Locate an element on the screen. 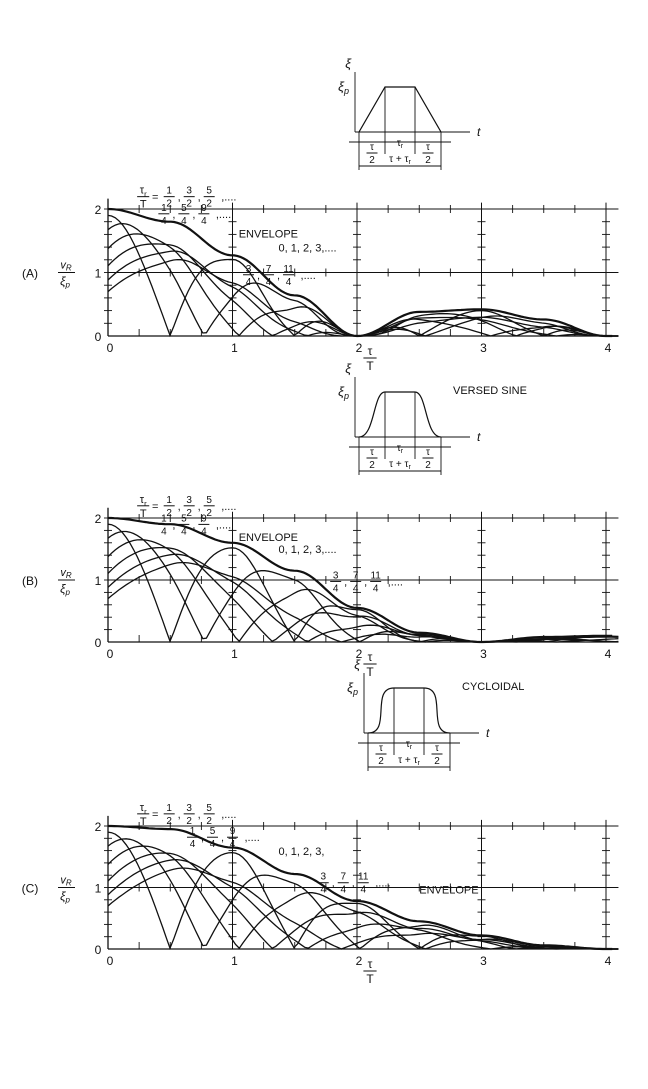 This screenshot has width=648, height=1089. ratio-lhs: τrT is located at coordinates (143, 507).